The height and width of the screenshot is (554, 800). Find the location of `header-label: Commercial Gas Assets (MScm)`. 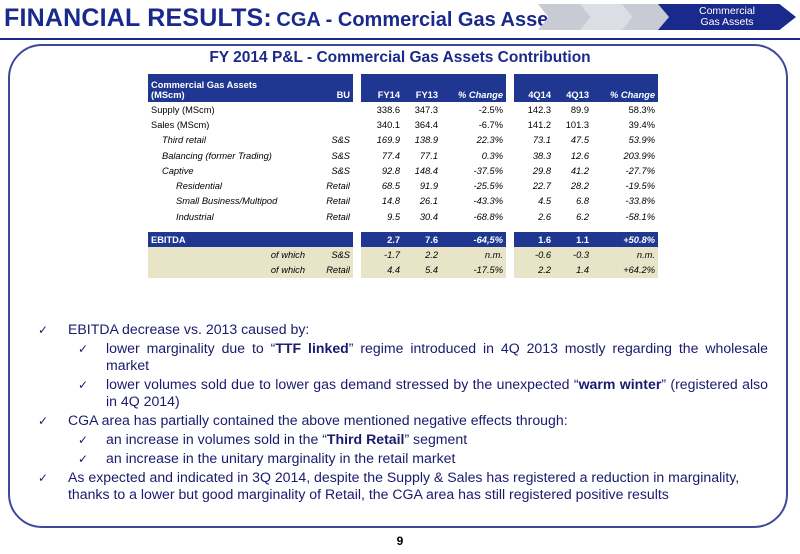

header-label: Commercial Gas Assets (MScm) is located at coordinates (228, 88).